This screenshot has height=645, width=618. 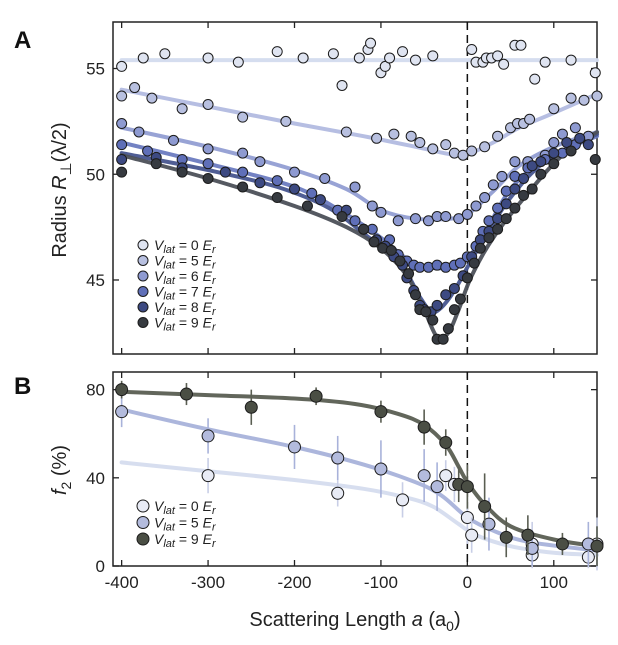 I want to click on x-tick-label: -400, so click(x=122, y=582).